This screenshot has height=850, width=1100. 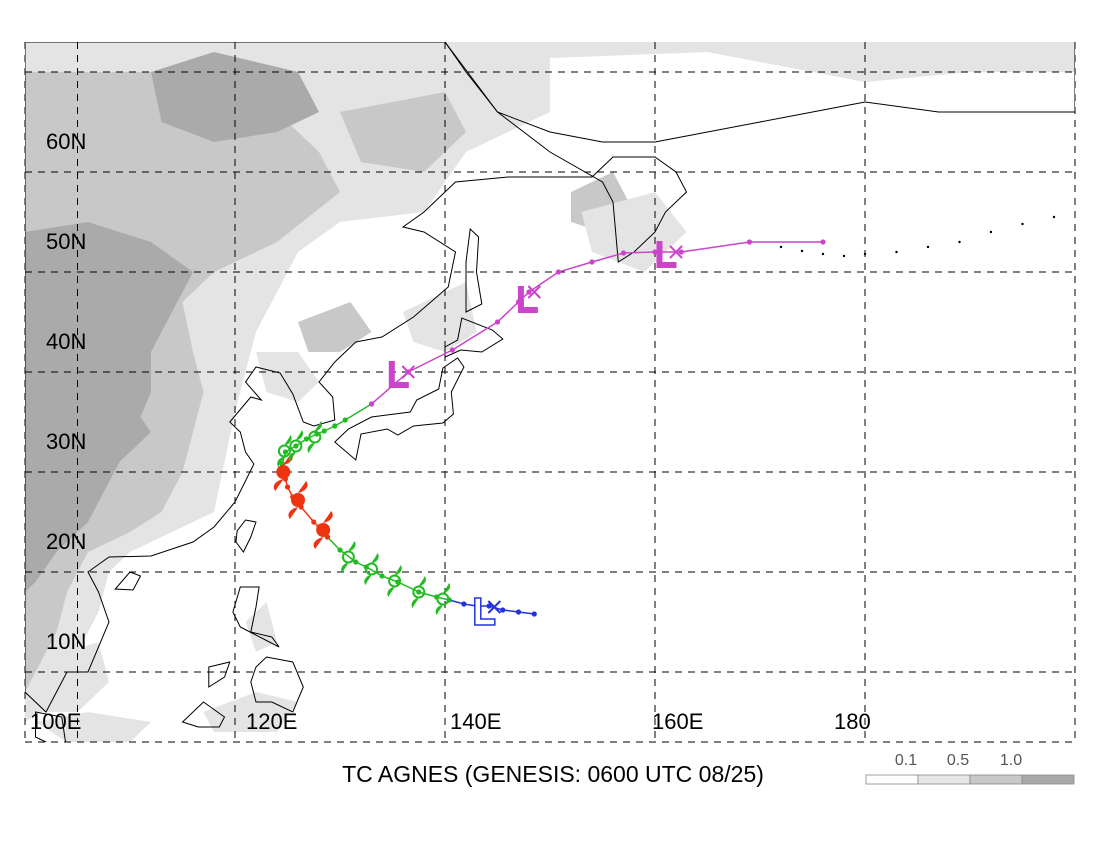 I want to click on lon-label-160e: 160E, so click(x=677, y=721).